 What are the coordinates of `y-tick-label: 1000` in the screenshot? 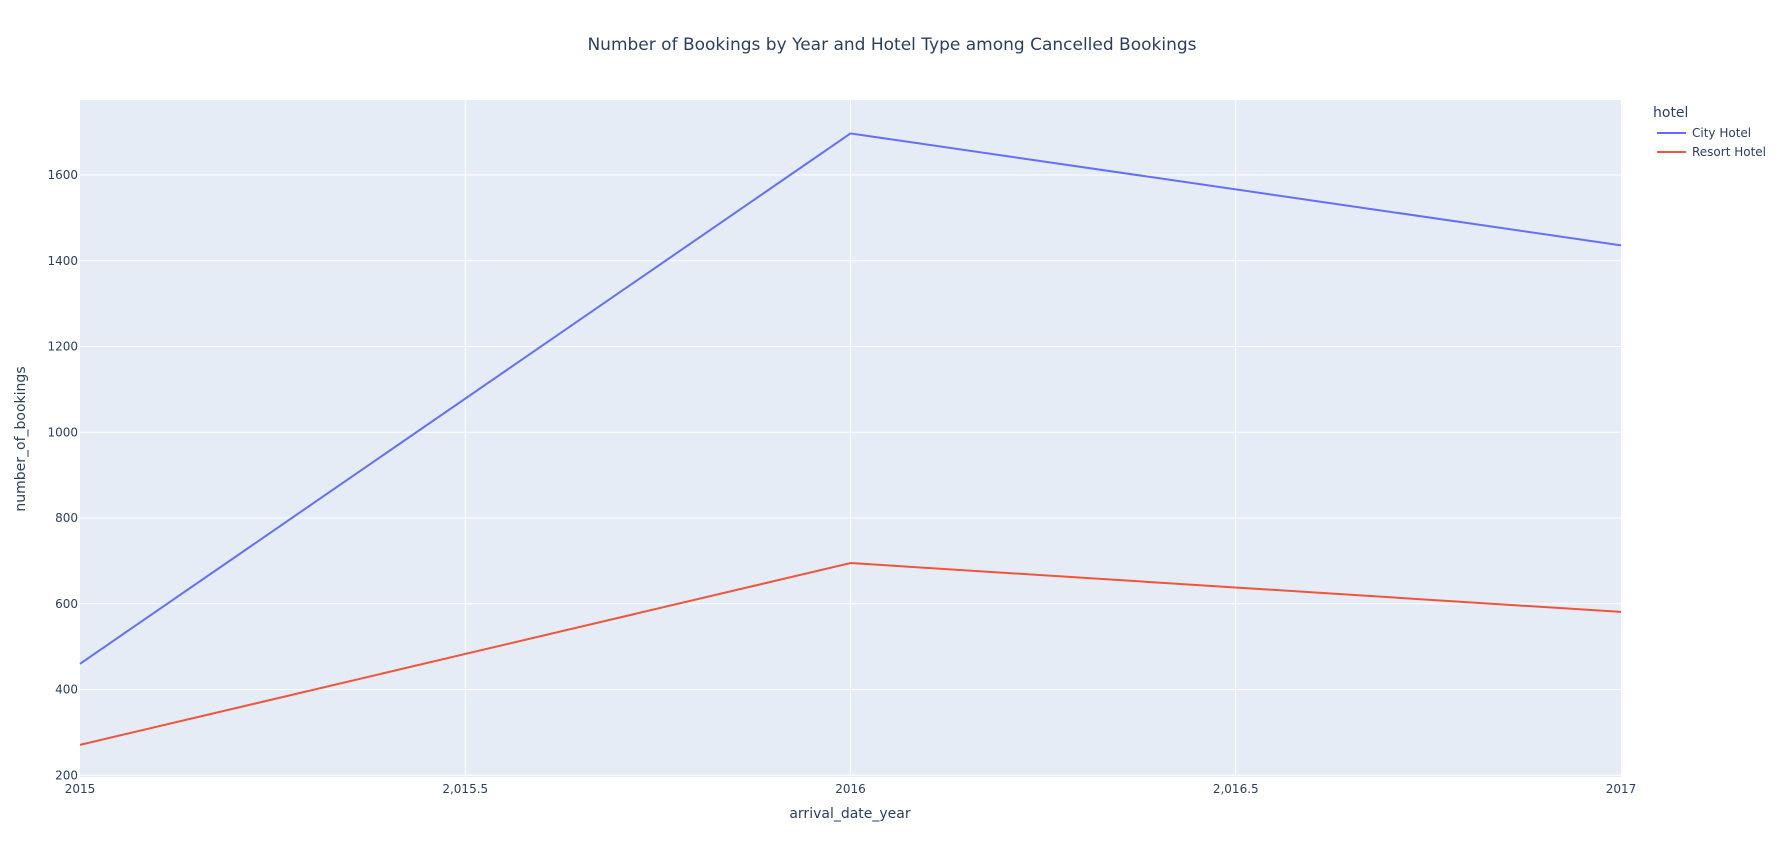 It's located at (62, 432).